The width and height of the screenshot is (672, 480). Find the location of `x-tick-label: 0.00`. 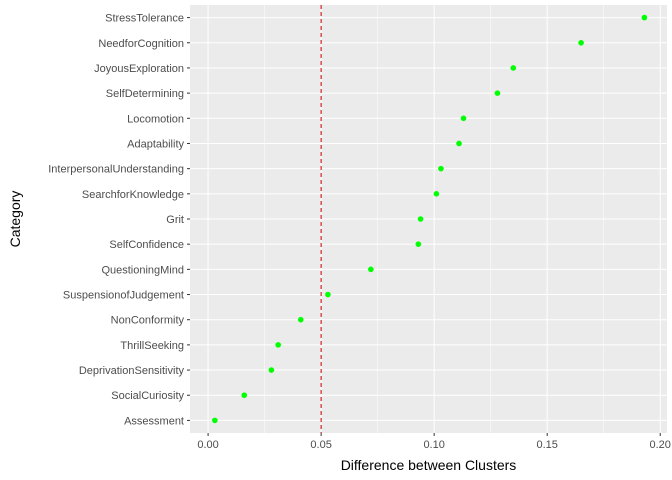

x-tick-label: 0.00 is located at coordinates (207, 445).